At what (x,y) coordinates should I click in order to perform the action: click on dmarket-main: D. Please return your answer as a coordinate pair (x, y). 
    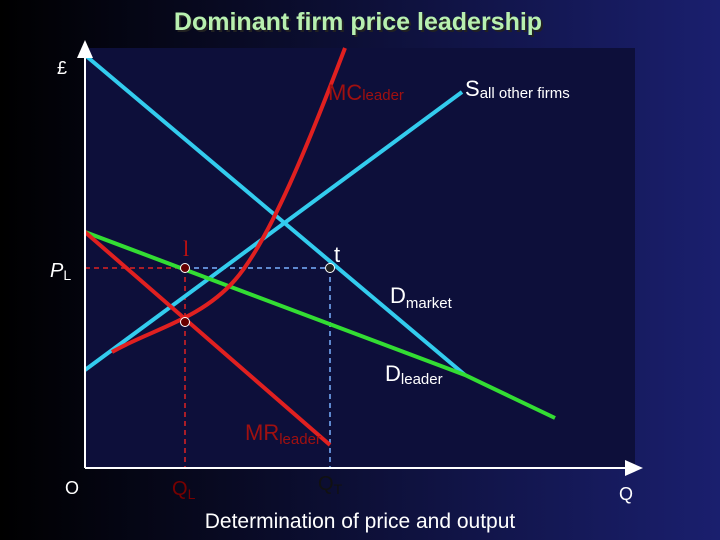
    Looking at the image, I should click on (398, 295).